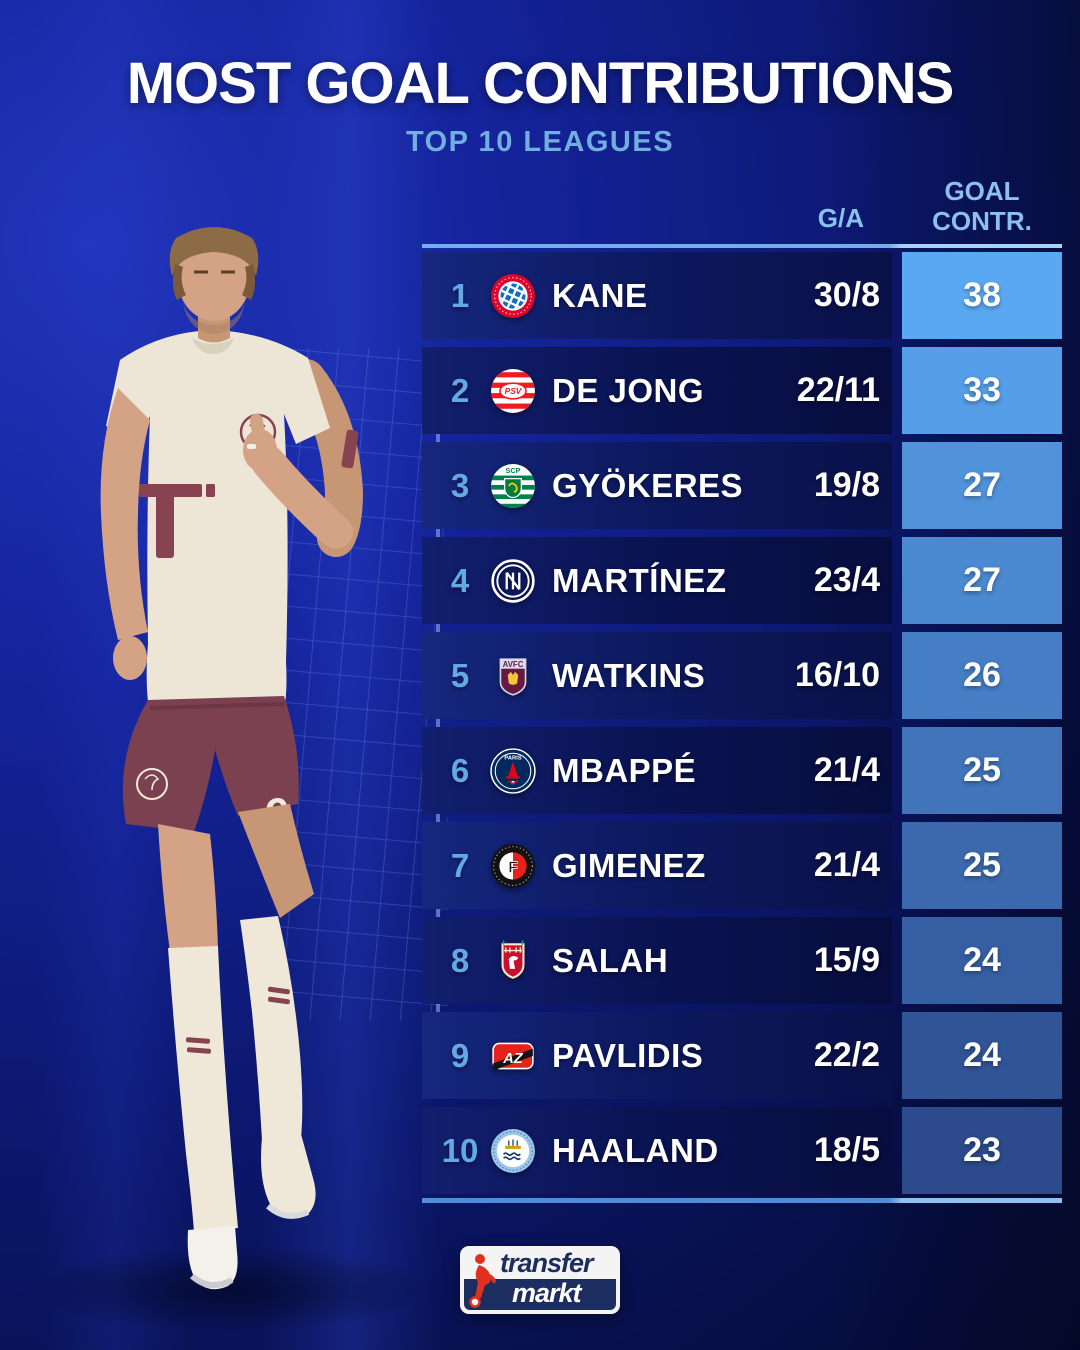  What do you see at coordinates (540, 1294) in the screenshot?
I see `transfermarkt-logo-bottom-text: markt` at bounding box center [540, 1294].